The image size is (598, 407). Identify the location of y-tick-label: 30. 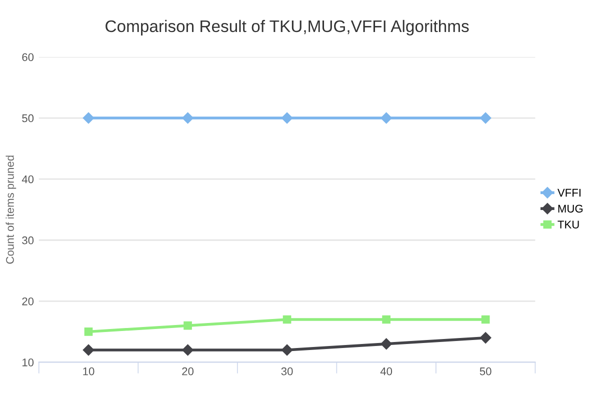
(28, 240).